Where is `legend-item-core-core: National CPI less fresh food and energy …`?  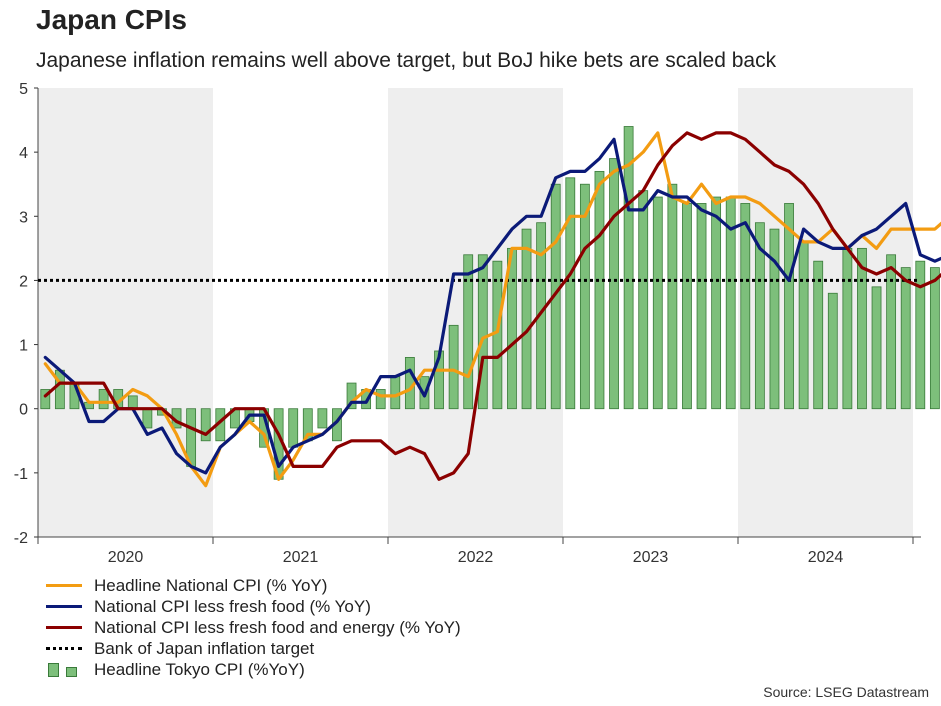 legend-item-core-core: National CPI less fresh food and energy … is located at coordinates (252, 627).